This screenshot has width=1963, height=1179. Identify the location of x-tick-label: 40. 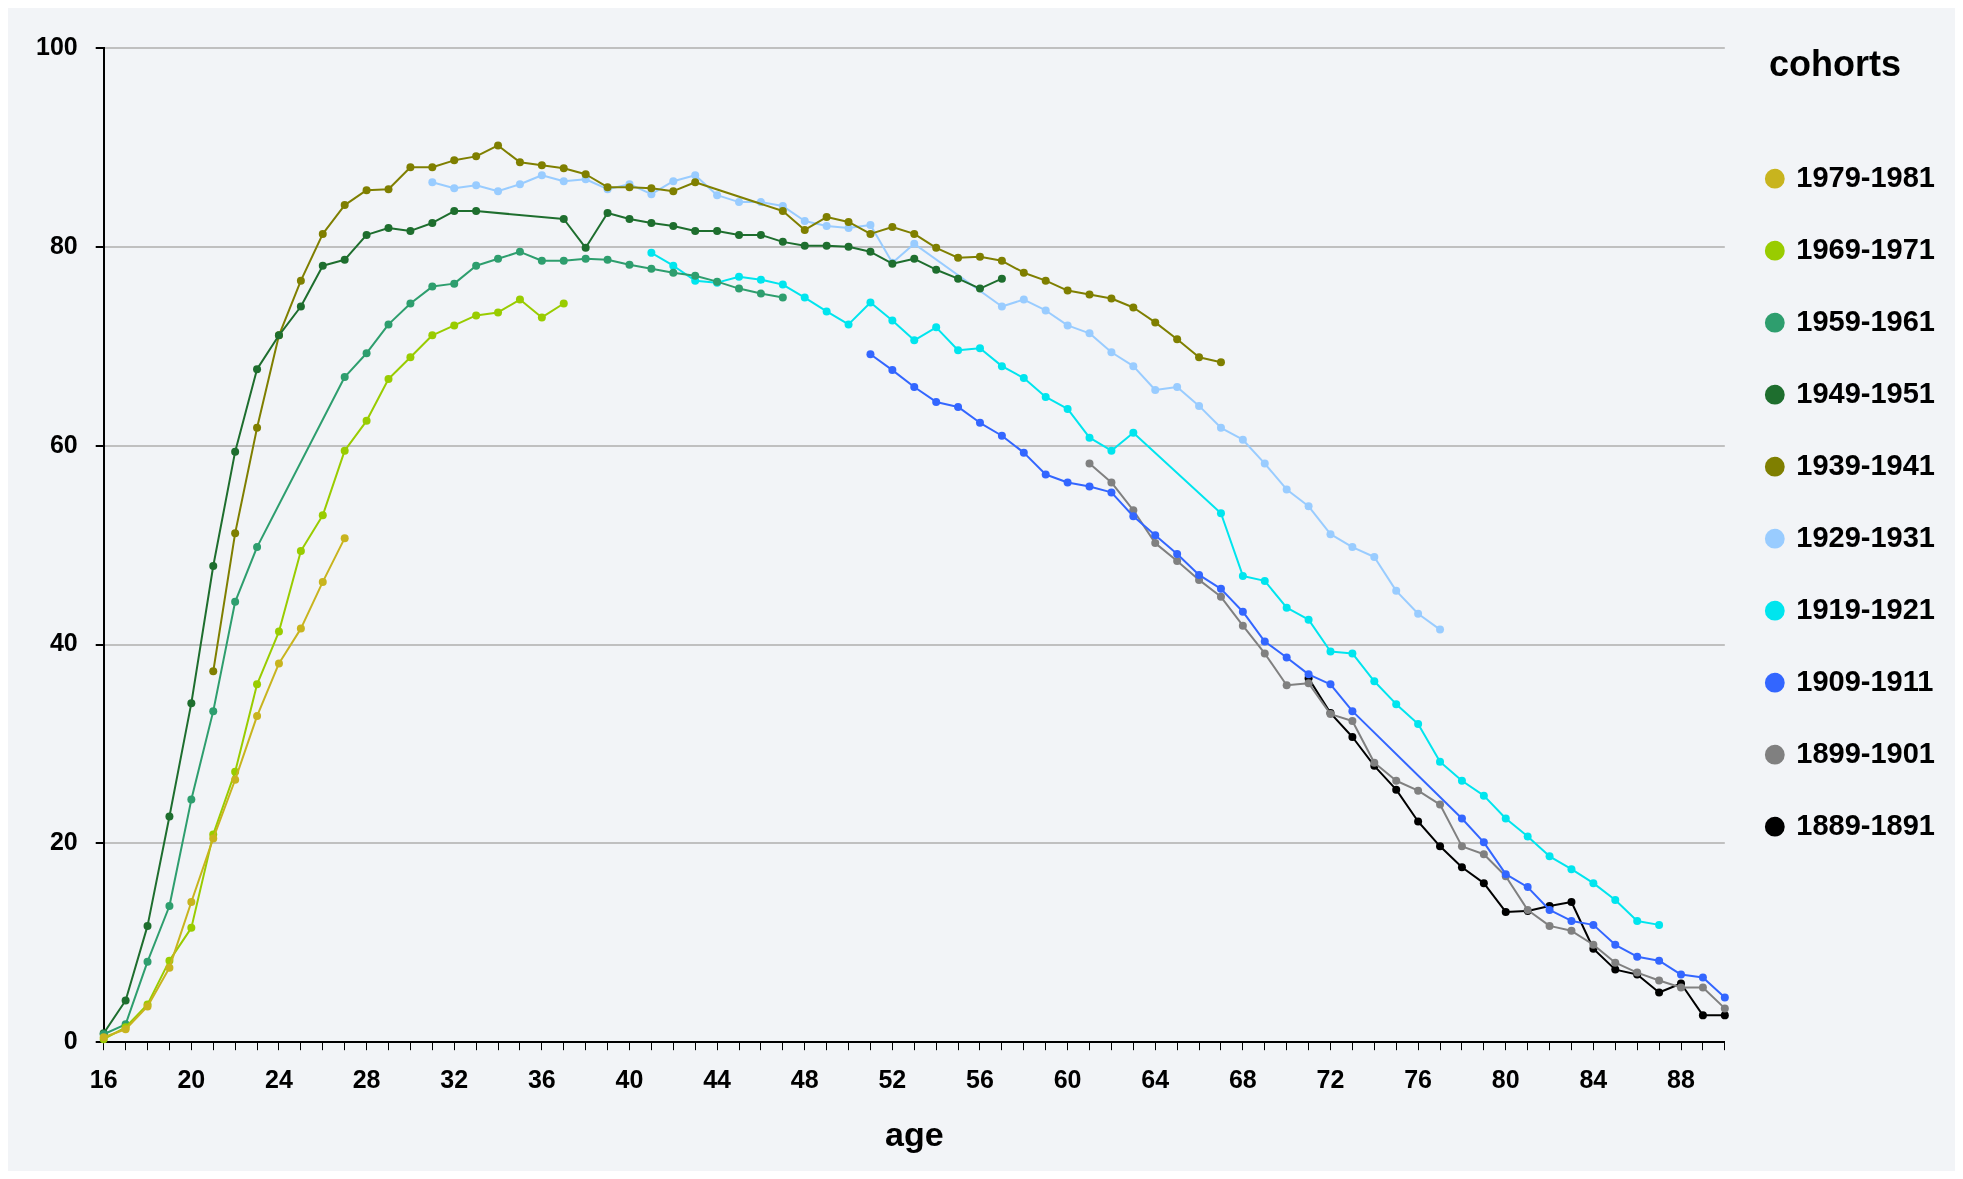
(629, 1079).